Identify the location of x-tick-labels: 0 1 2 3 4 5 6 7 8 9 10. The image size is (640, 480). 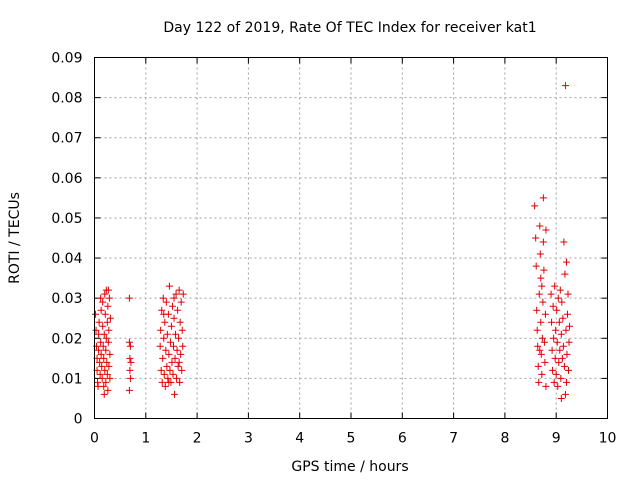
(353, 439).